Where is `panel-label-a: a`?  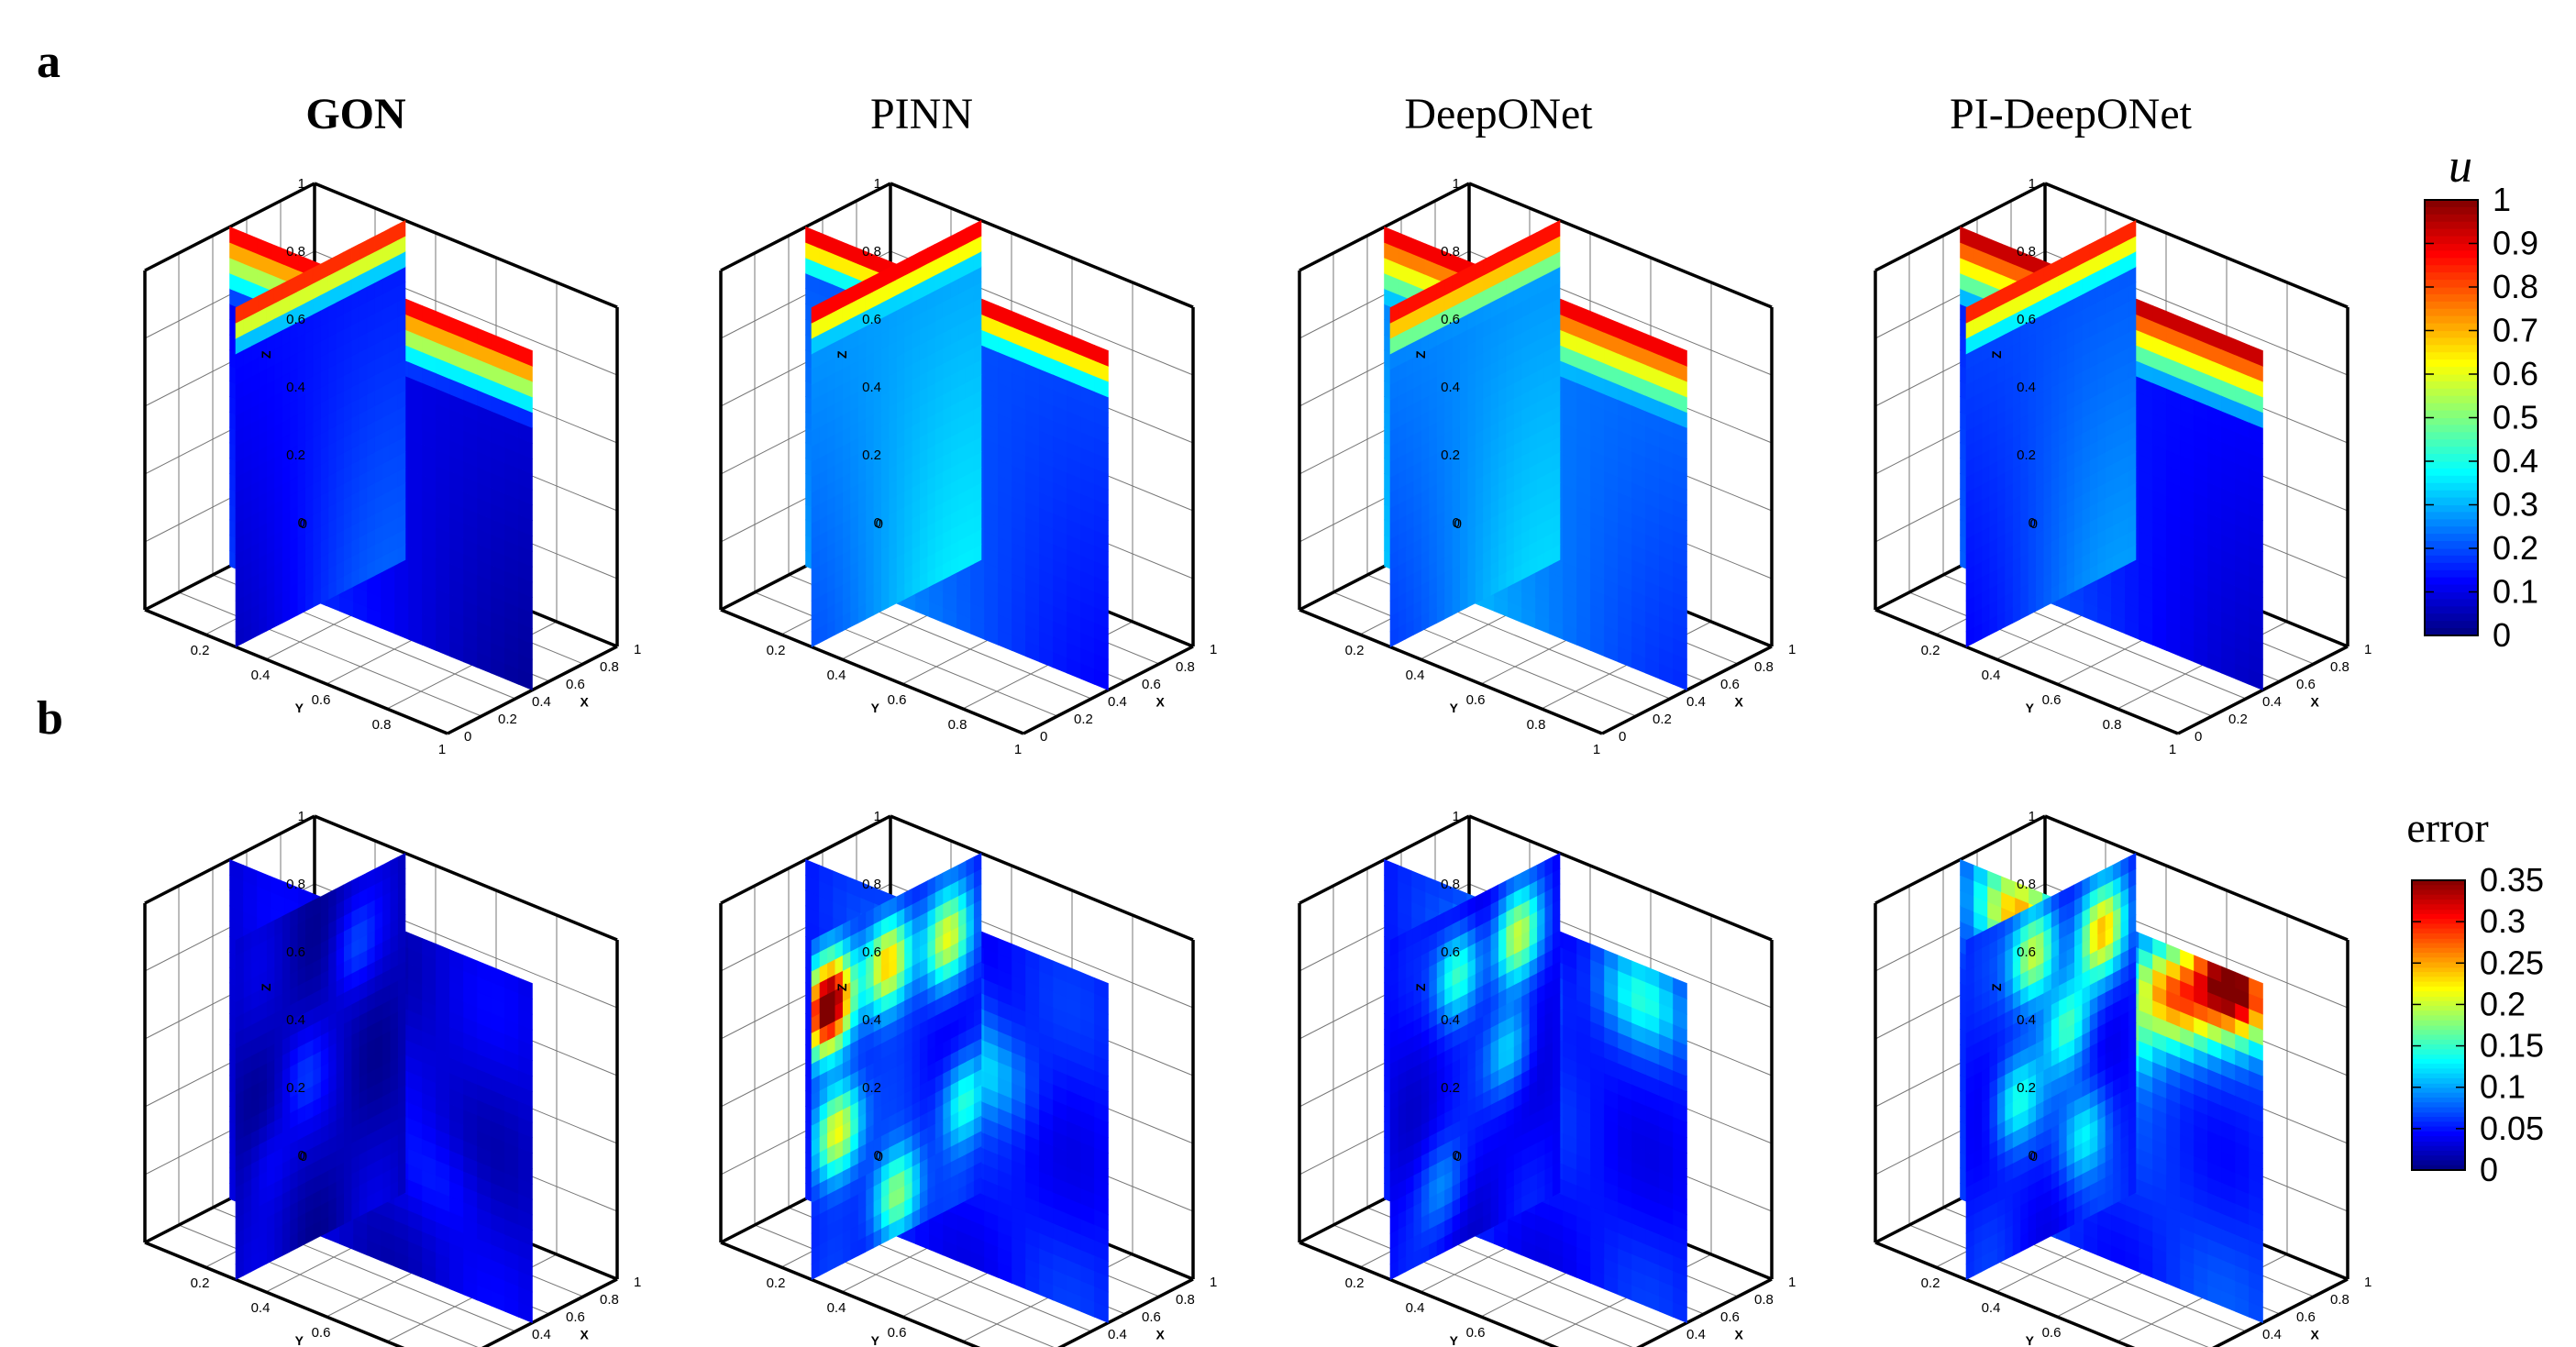
panel-label-a: a is located at coordinates (49, 62).